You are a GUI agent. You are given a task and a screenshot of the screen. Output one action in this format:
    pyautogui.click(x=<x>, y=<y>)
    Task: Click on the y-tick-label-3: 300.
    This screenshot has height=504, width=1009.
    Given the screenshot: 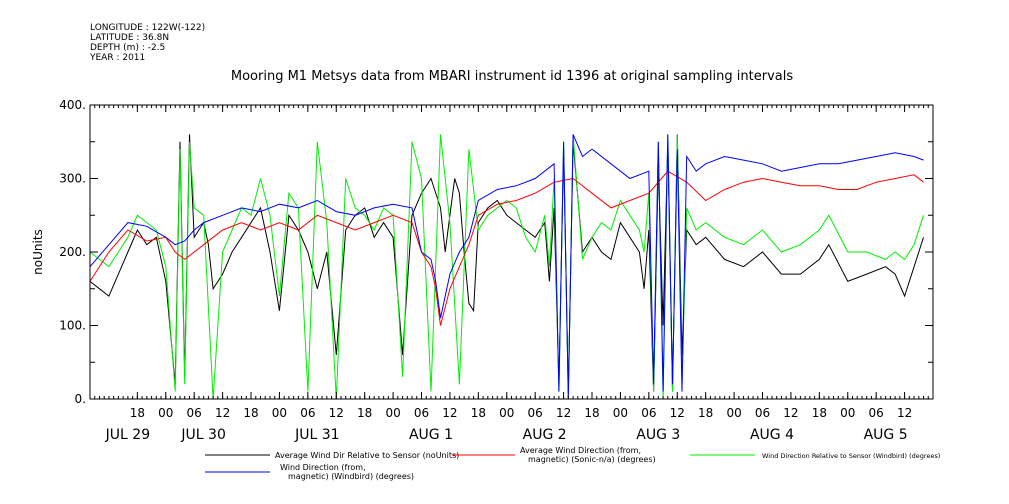 What is the action you would take?
    pyautogui.click(x=72, y=179)
    